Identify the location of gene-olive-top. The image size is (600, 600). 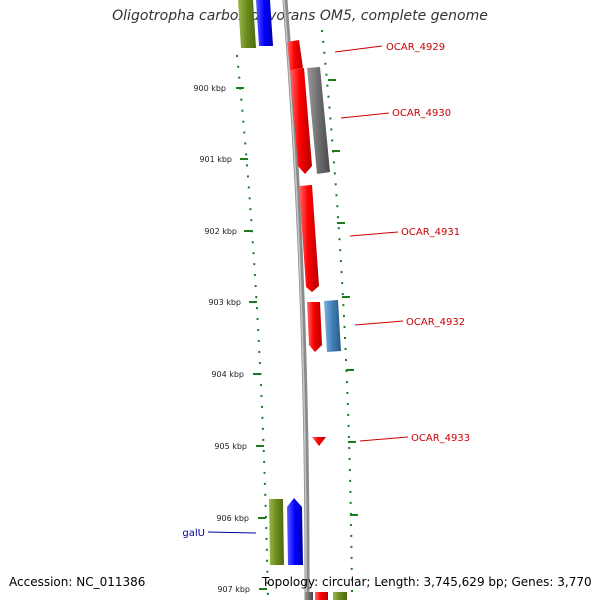
(247, 24).